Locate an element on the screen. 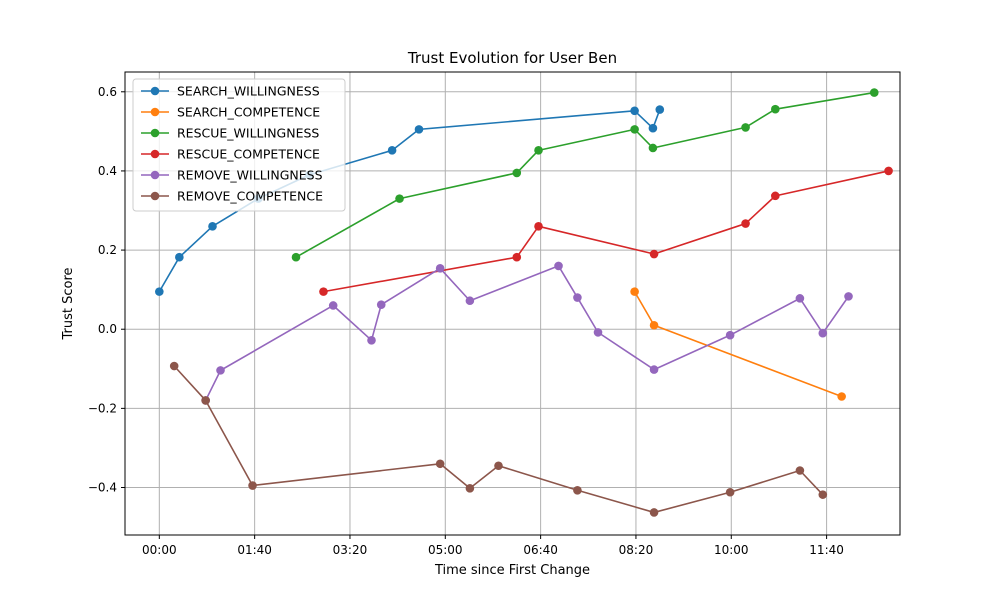 This screenshot has height=600, width=1000. y-tick-label: −0.2 is located at coordinates (102, 408).